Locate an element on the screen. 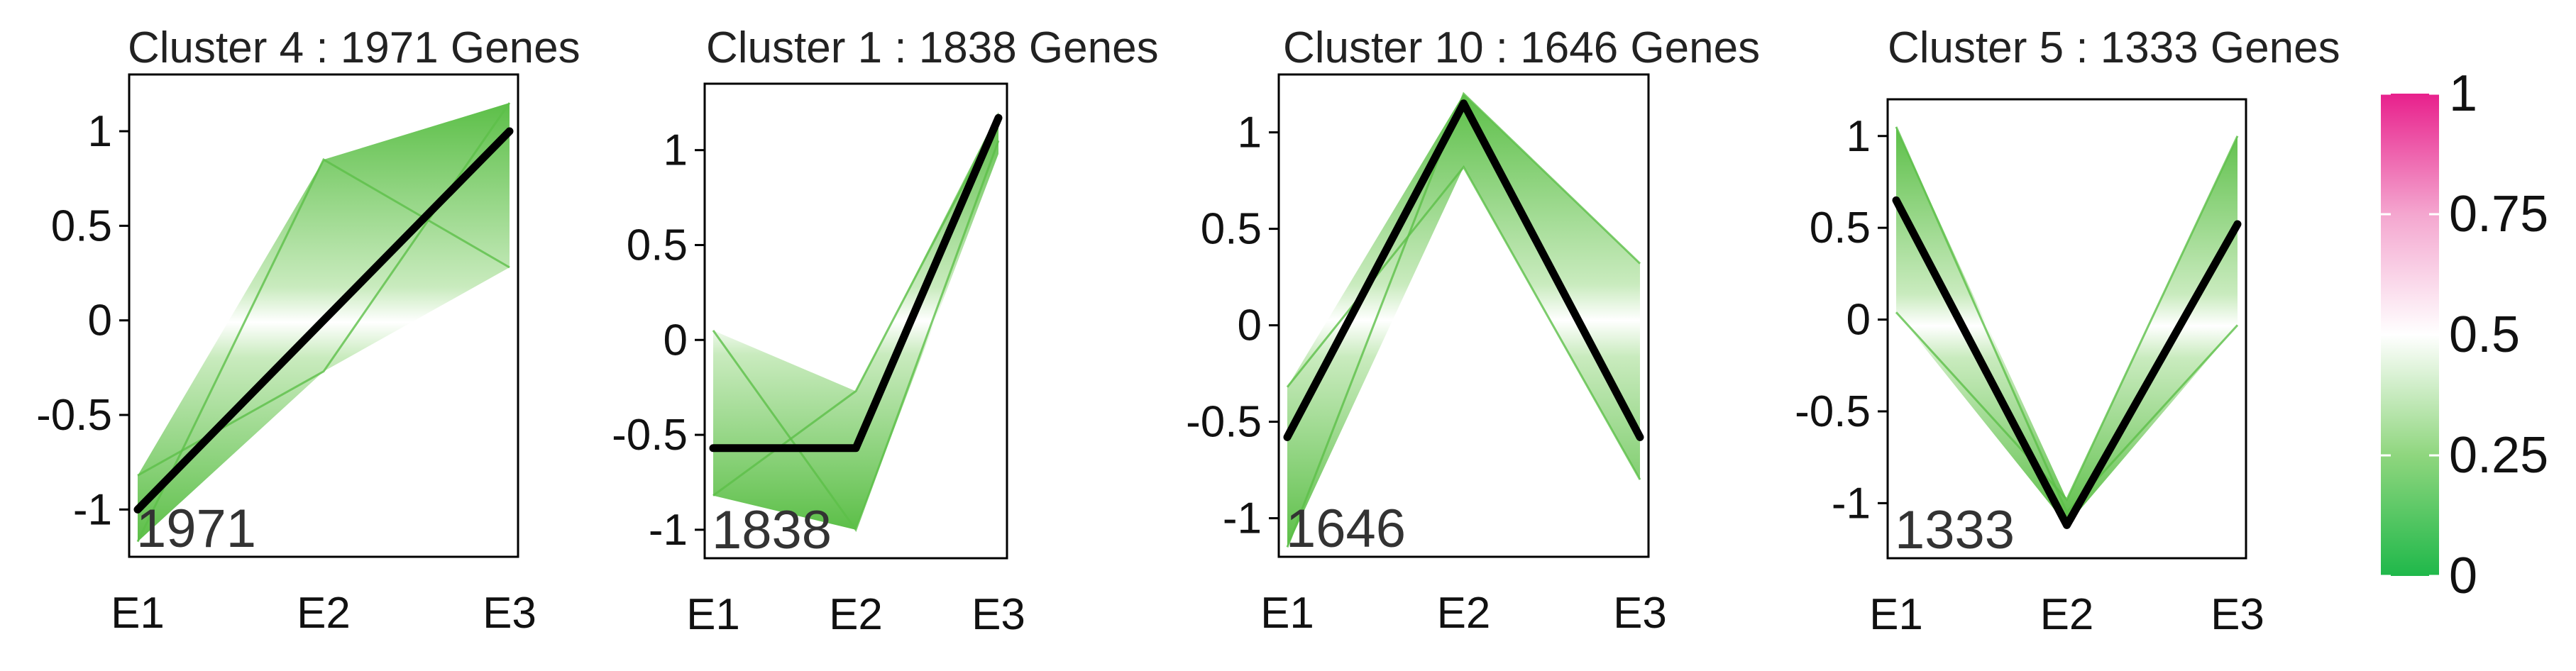 The height and width of the screenshot is (671, 2576). colorbar: 0 0.25 0.5 0.75 1 is located at coordinates (2464, 334).